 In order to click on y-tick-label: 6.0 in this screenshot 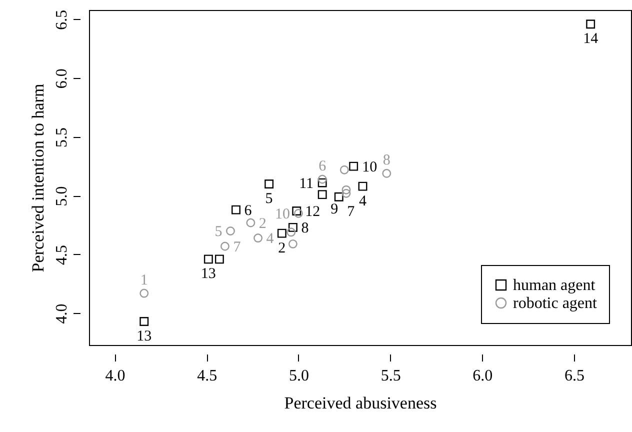, I will do `click(62, 78)`.